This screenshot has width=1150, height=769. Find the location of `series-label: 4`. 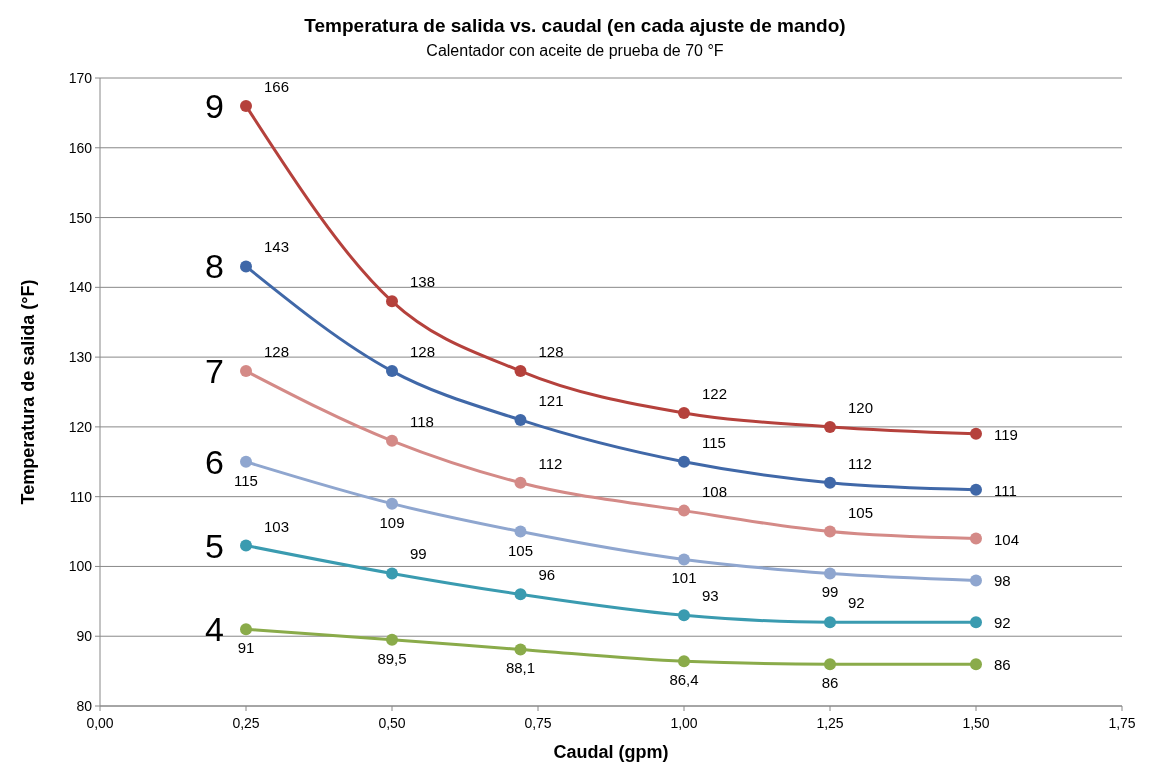

series-label: 4 is located at coordinates (214, 629).